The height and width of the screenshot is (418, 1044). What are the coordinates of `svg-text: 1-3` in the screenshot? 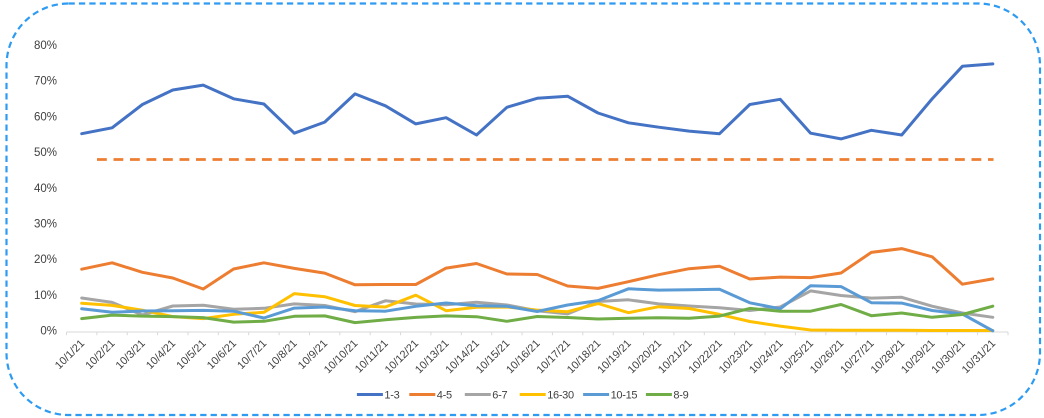 It's located at (391, 395).